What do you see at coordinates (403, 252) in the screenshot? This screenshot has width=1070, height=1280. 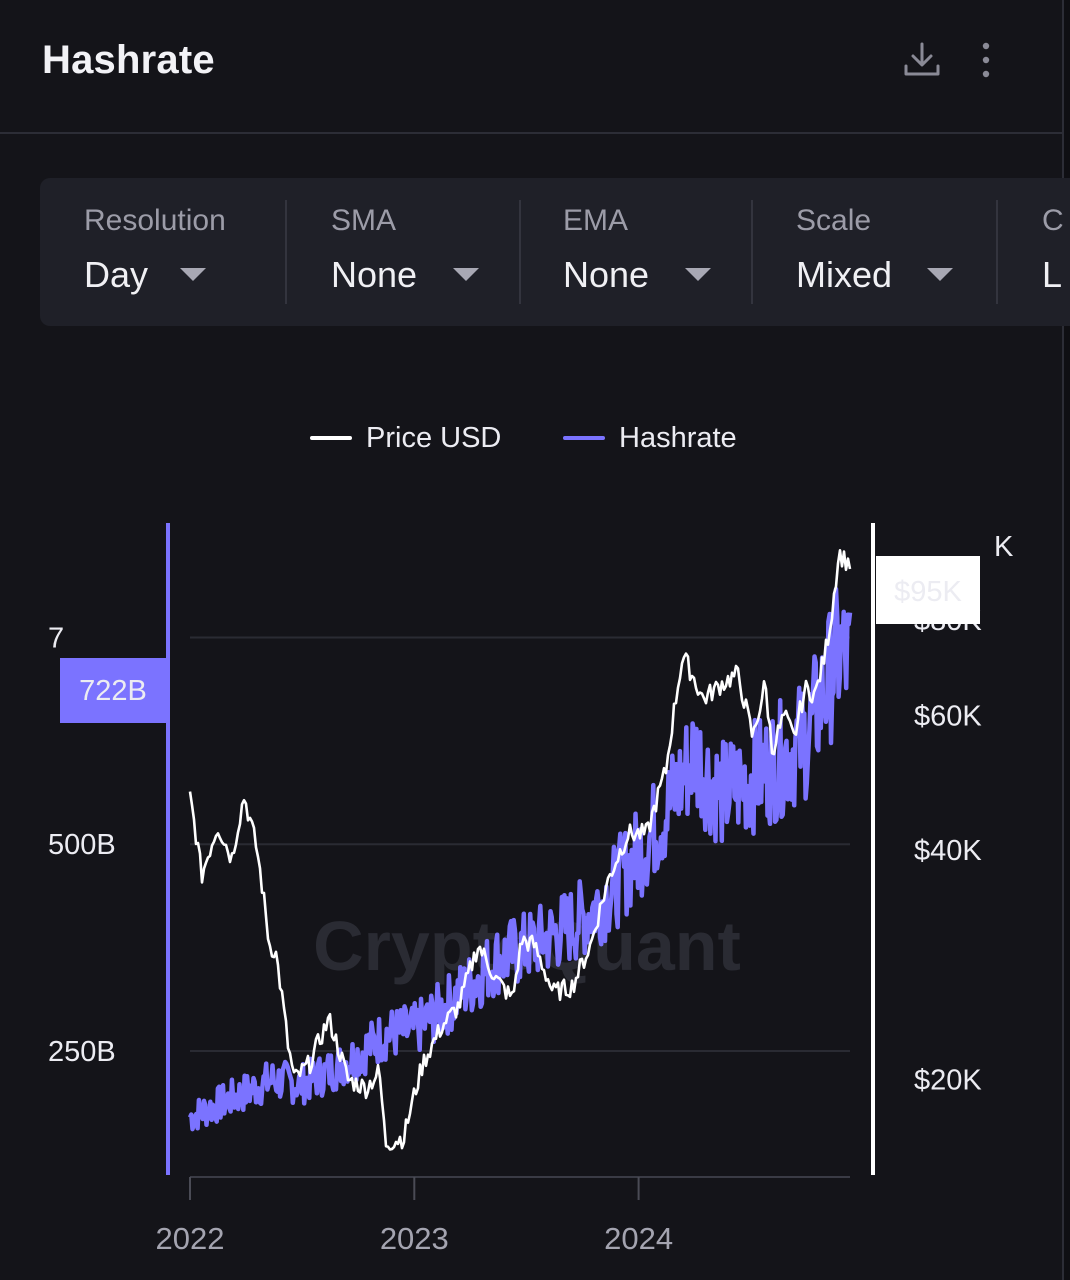 I see `sma-select: SMA None` at bounding box center [403, 252].